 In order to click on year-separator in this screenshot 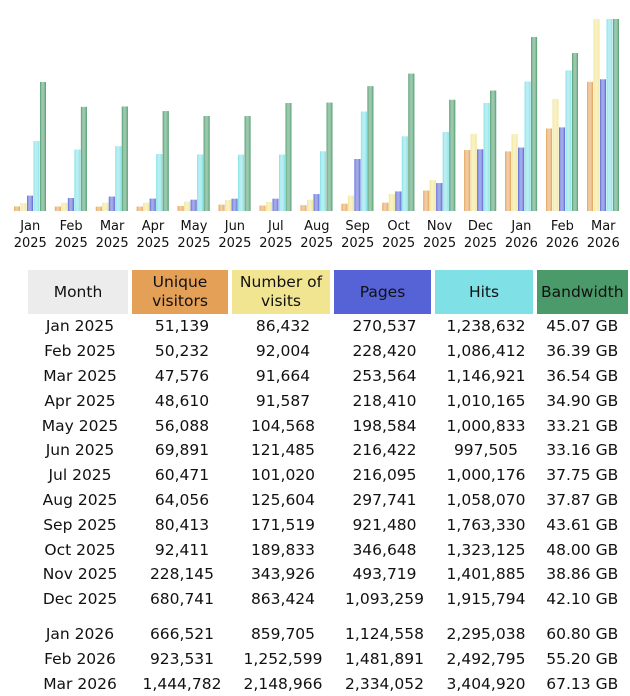, I will do `click(328, 617)`.